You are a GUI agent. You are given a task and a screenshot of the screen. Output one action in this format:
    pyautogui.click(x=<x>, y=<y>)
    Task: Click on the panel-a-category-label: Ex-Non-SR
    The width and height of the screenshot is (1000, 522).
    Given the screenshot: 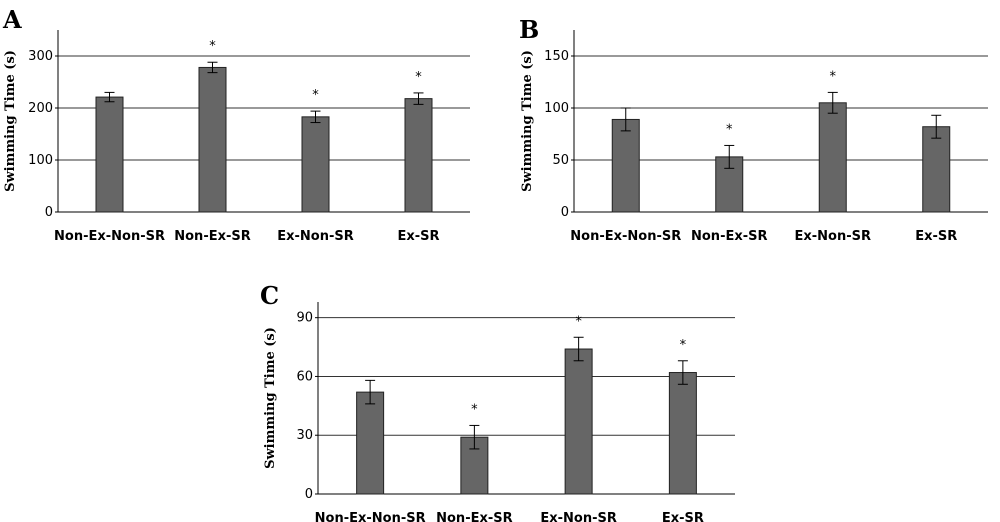 What is the action you would take?
    pyautogui.click(x=315, y=236)
    